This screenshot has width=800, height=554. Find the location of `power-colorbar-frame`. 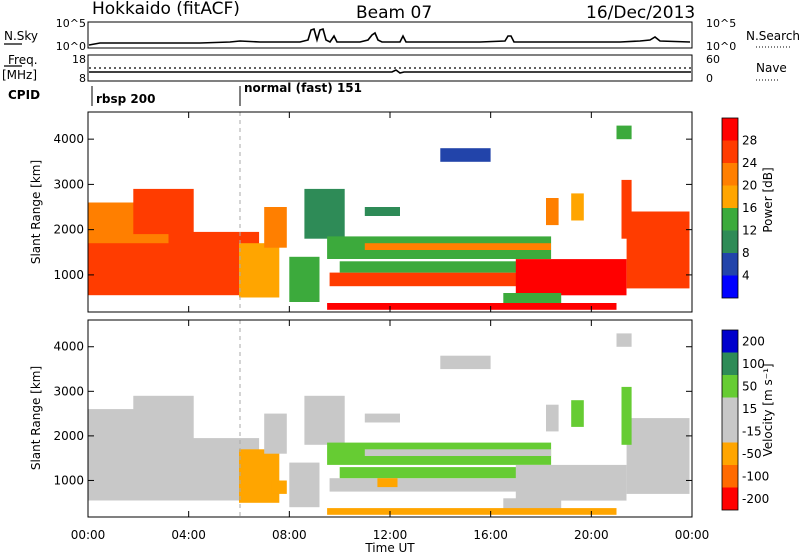

power-colorbar-frame is located at coordinates (730, 208).